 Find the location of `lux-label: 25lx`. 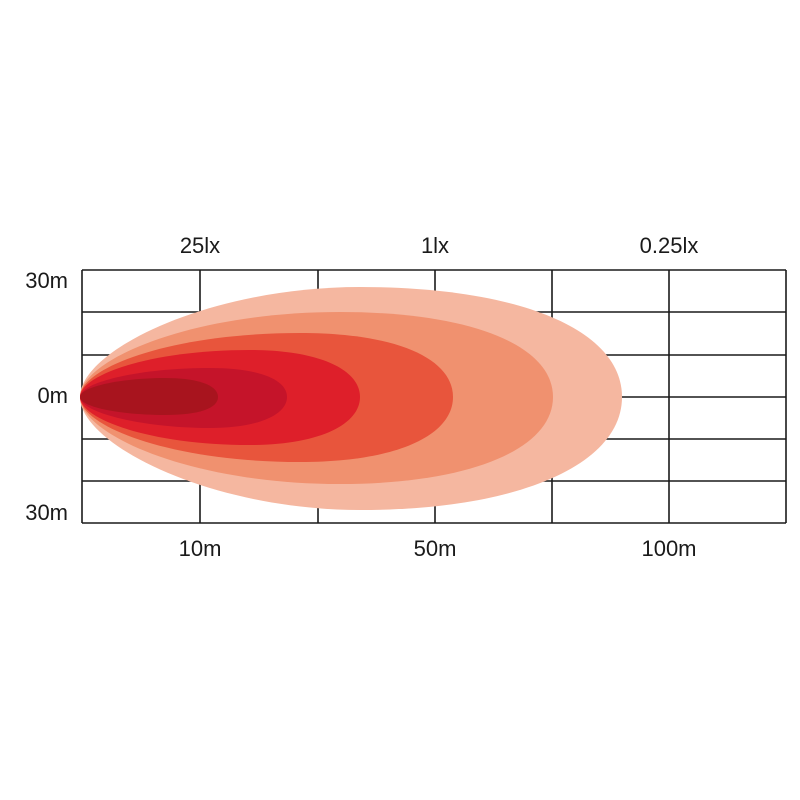

lux-label: 25lx is located at coordinates (200, 245).